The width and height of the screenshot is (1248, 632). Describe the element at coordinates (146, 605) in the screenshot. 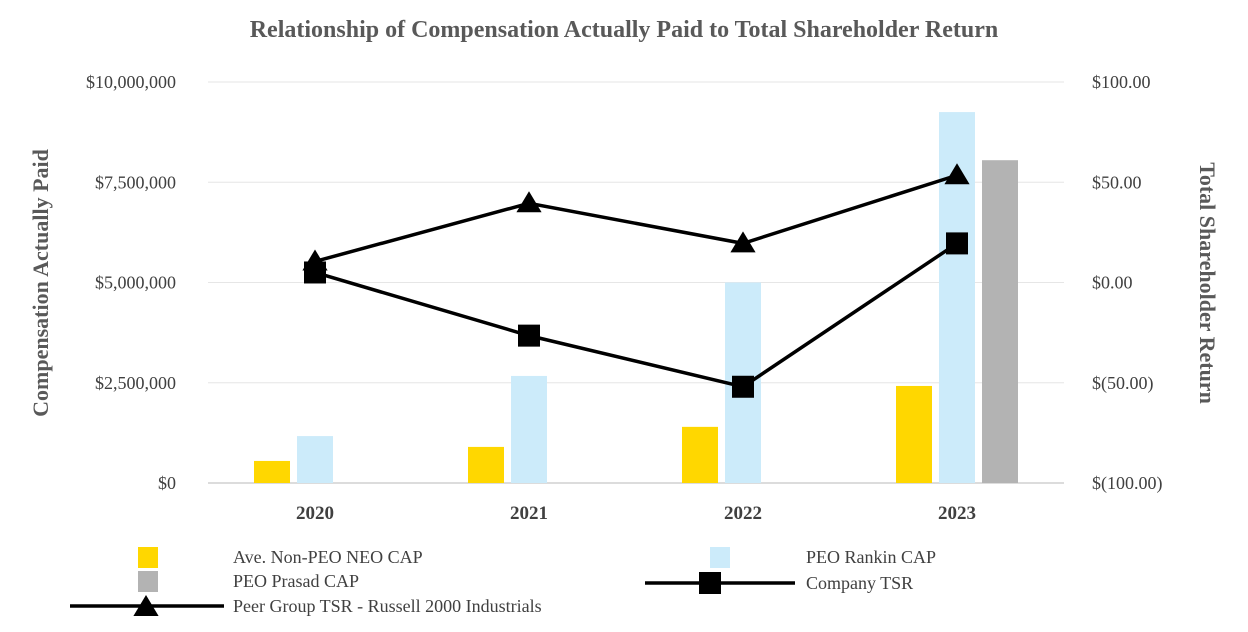

I see `legend-triangle-marker` at that location.